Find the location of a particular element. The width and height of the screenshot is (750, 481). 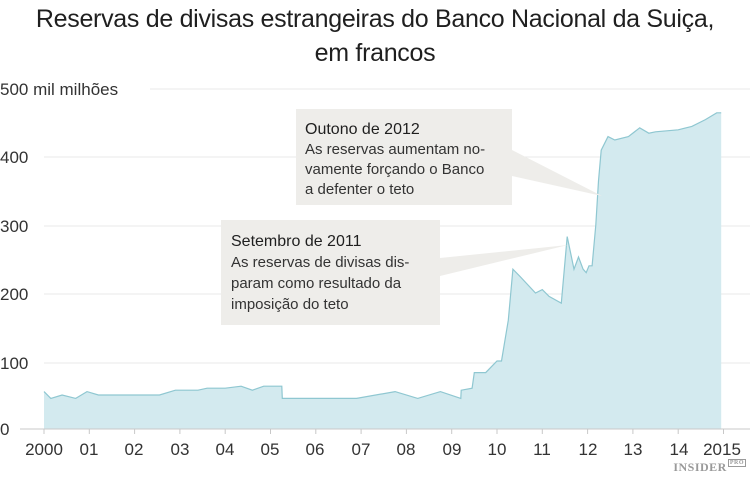

annotation-line: As reservas aumentam no- is located at coordinates (395, 149).